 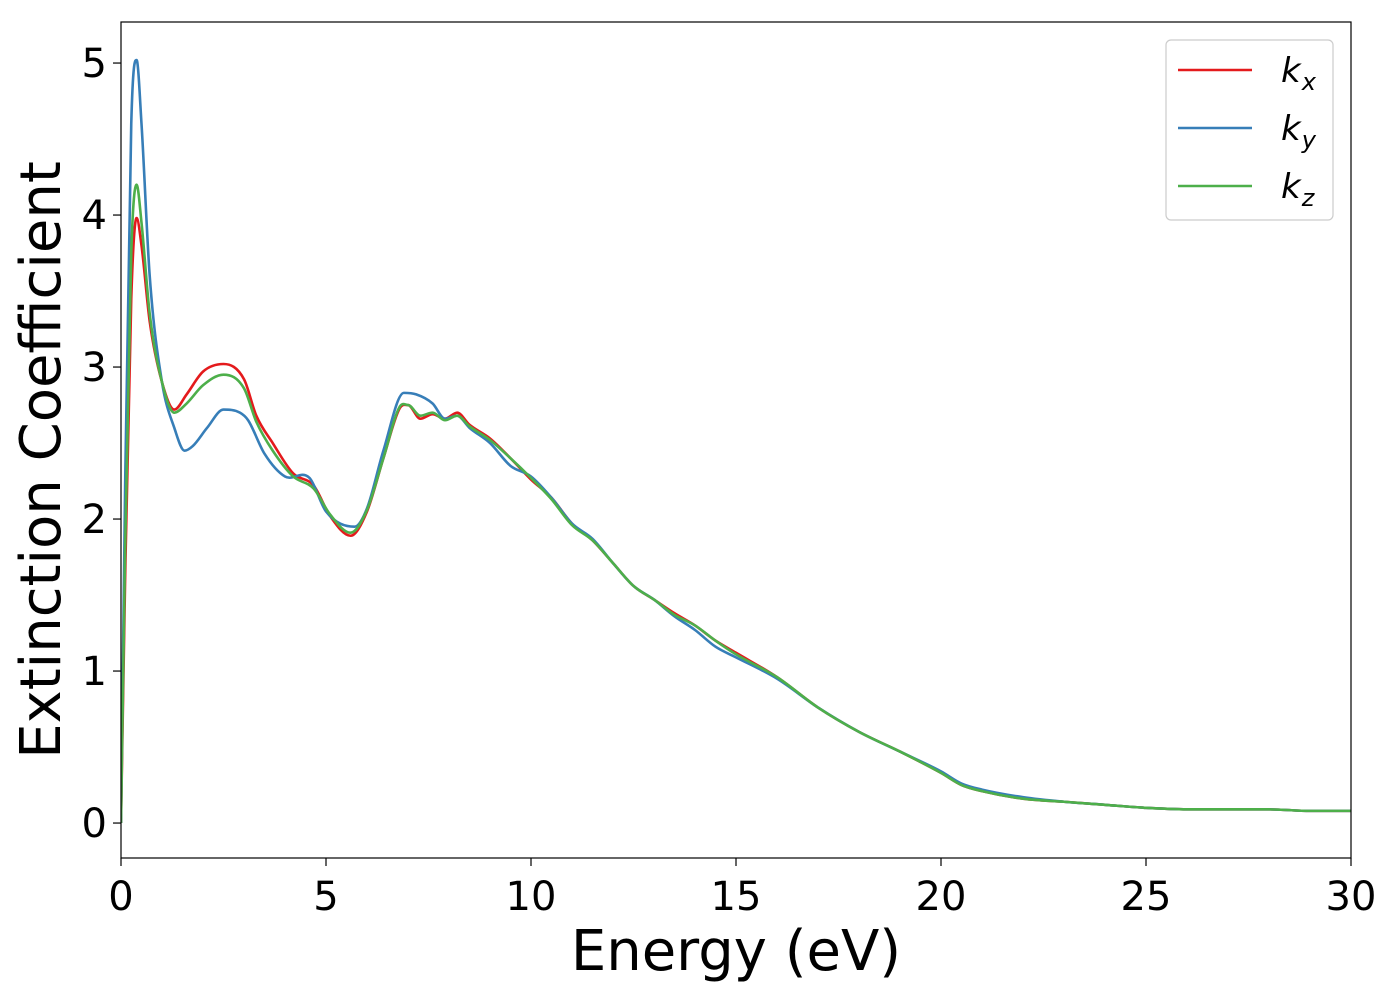 What do you see at coordinates (736, 897) in the screenshot?
I see `x-tick-label: 15` at bounding box center [736, 897].